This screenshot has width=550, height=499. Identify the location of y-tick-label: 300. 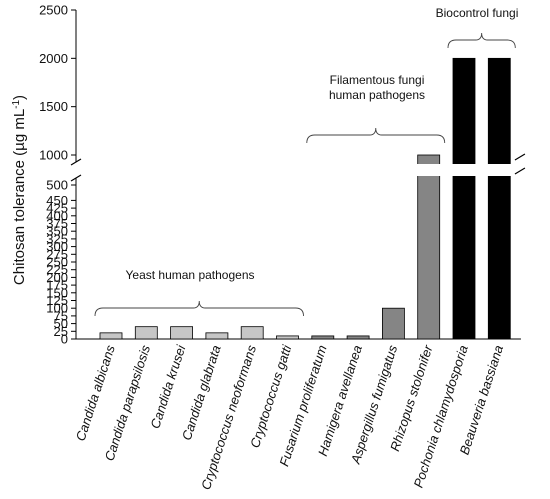
(57, 246).